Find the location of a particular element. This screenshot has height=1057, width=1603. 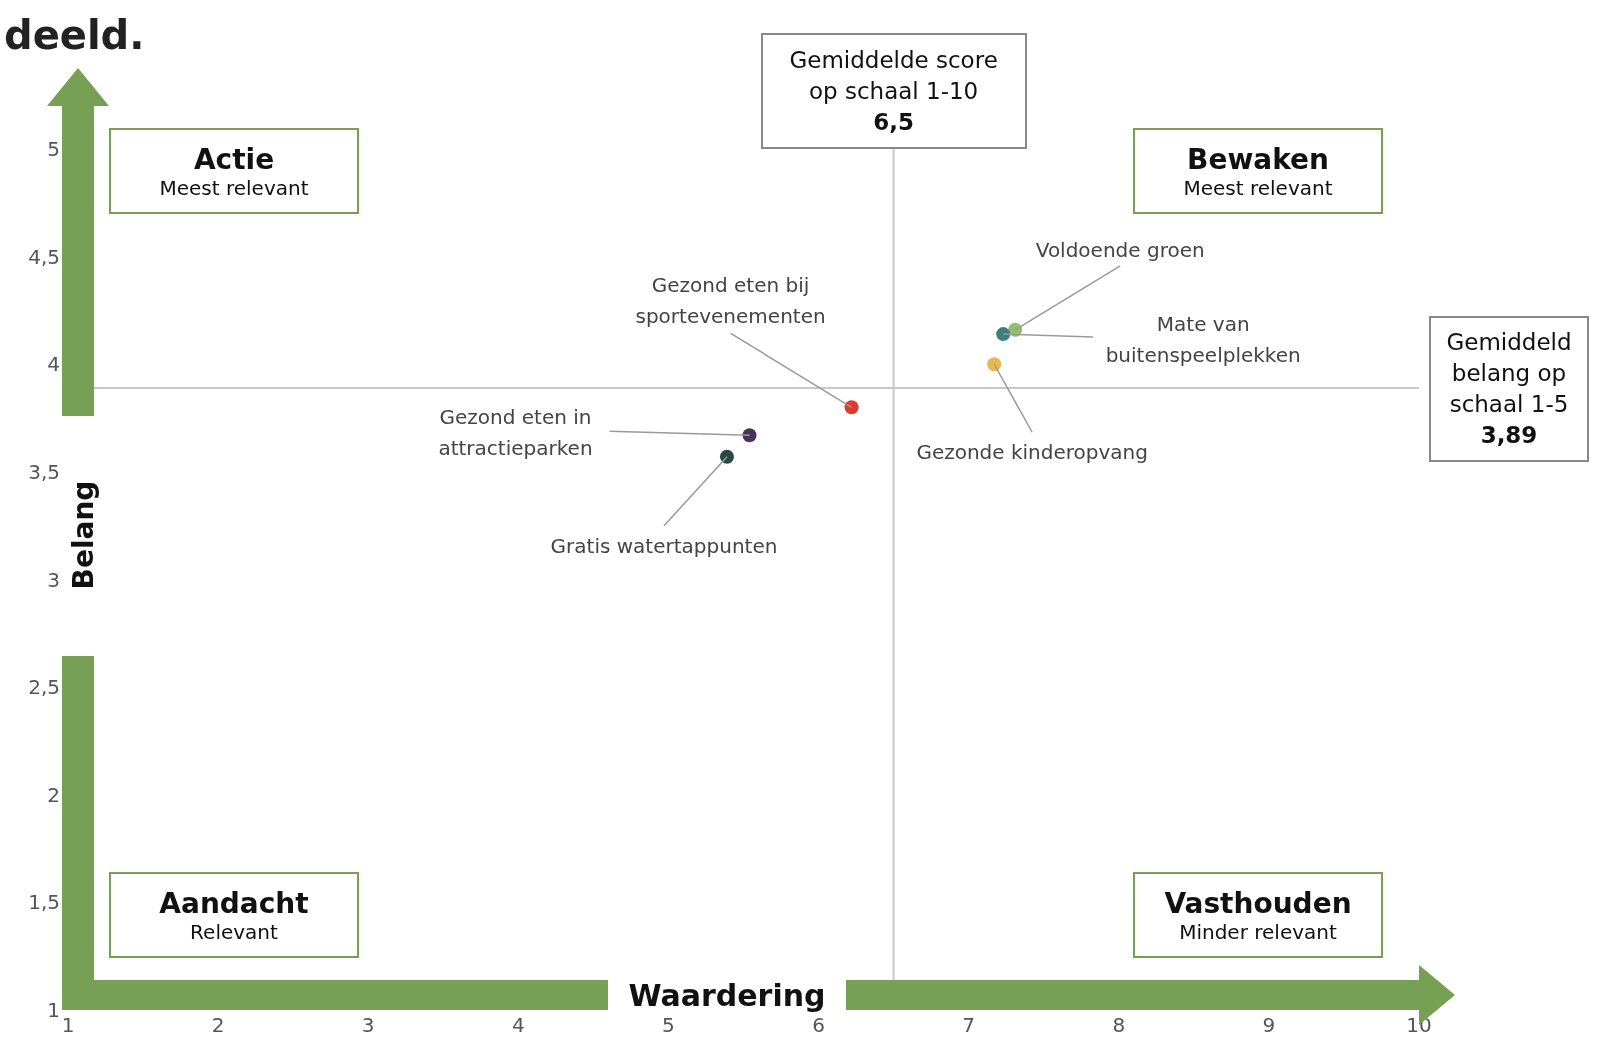

callout-frame: Gemiddelde score op schaal 1-10 6,5 is located at coordinates (893, 91).